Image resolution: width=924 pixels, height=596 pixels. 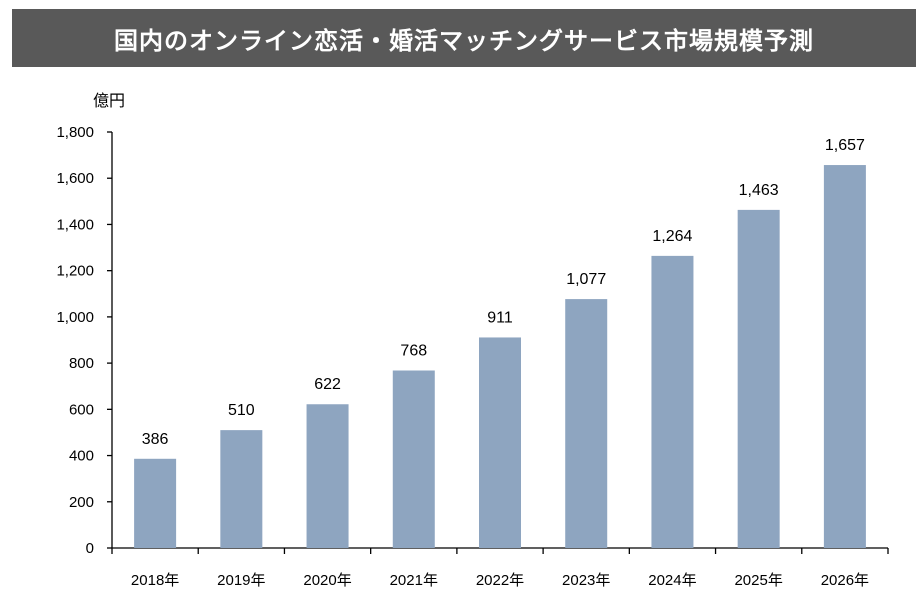 I want to click on data-label: 1,264, so click(x=672, y=236).